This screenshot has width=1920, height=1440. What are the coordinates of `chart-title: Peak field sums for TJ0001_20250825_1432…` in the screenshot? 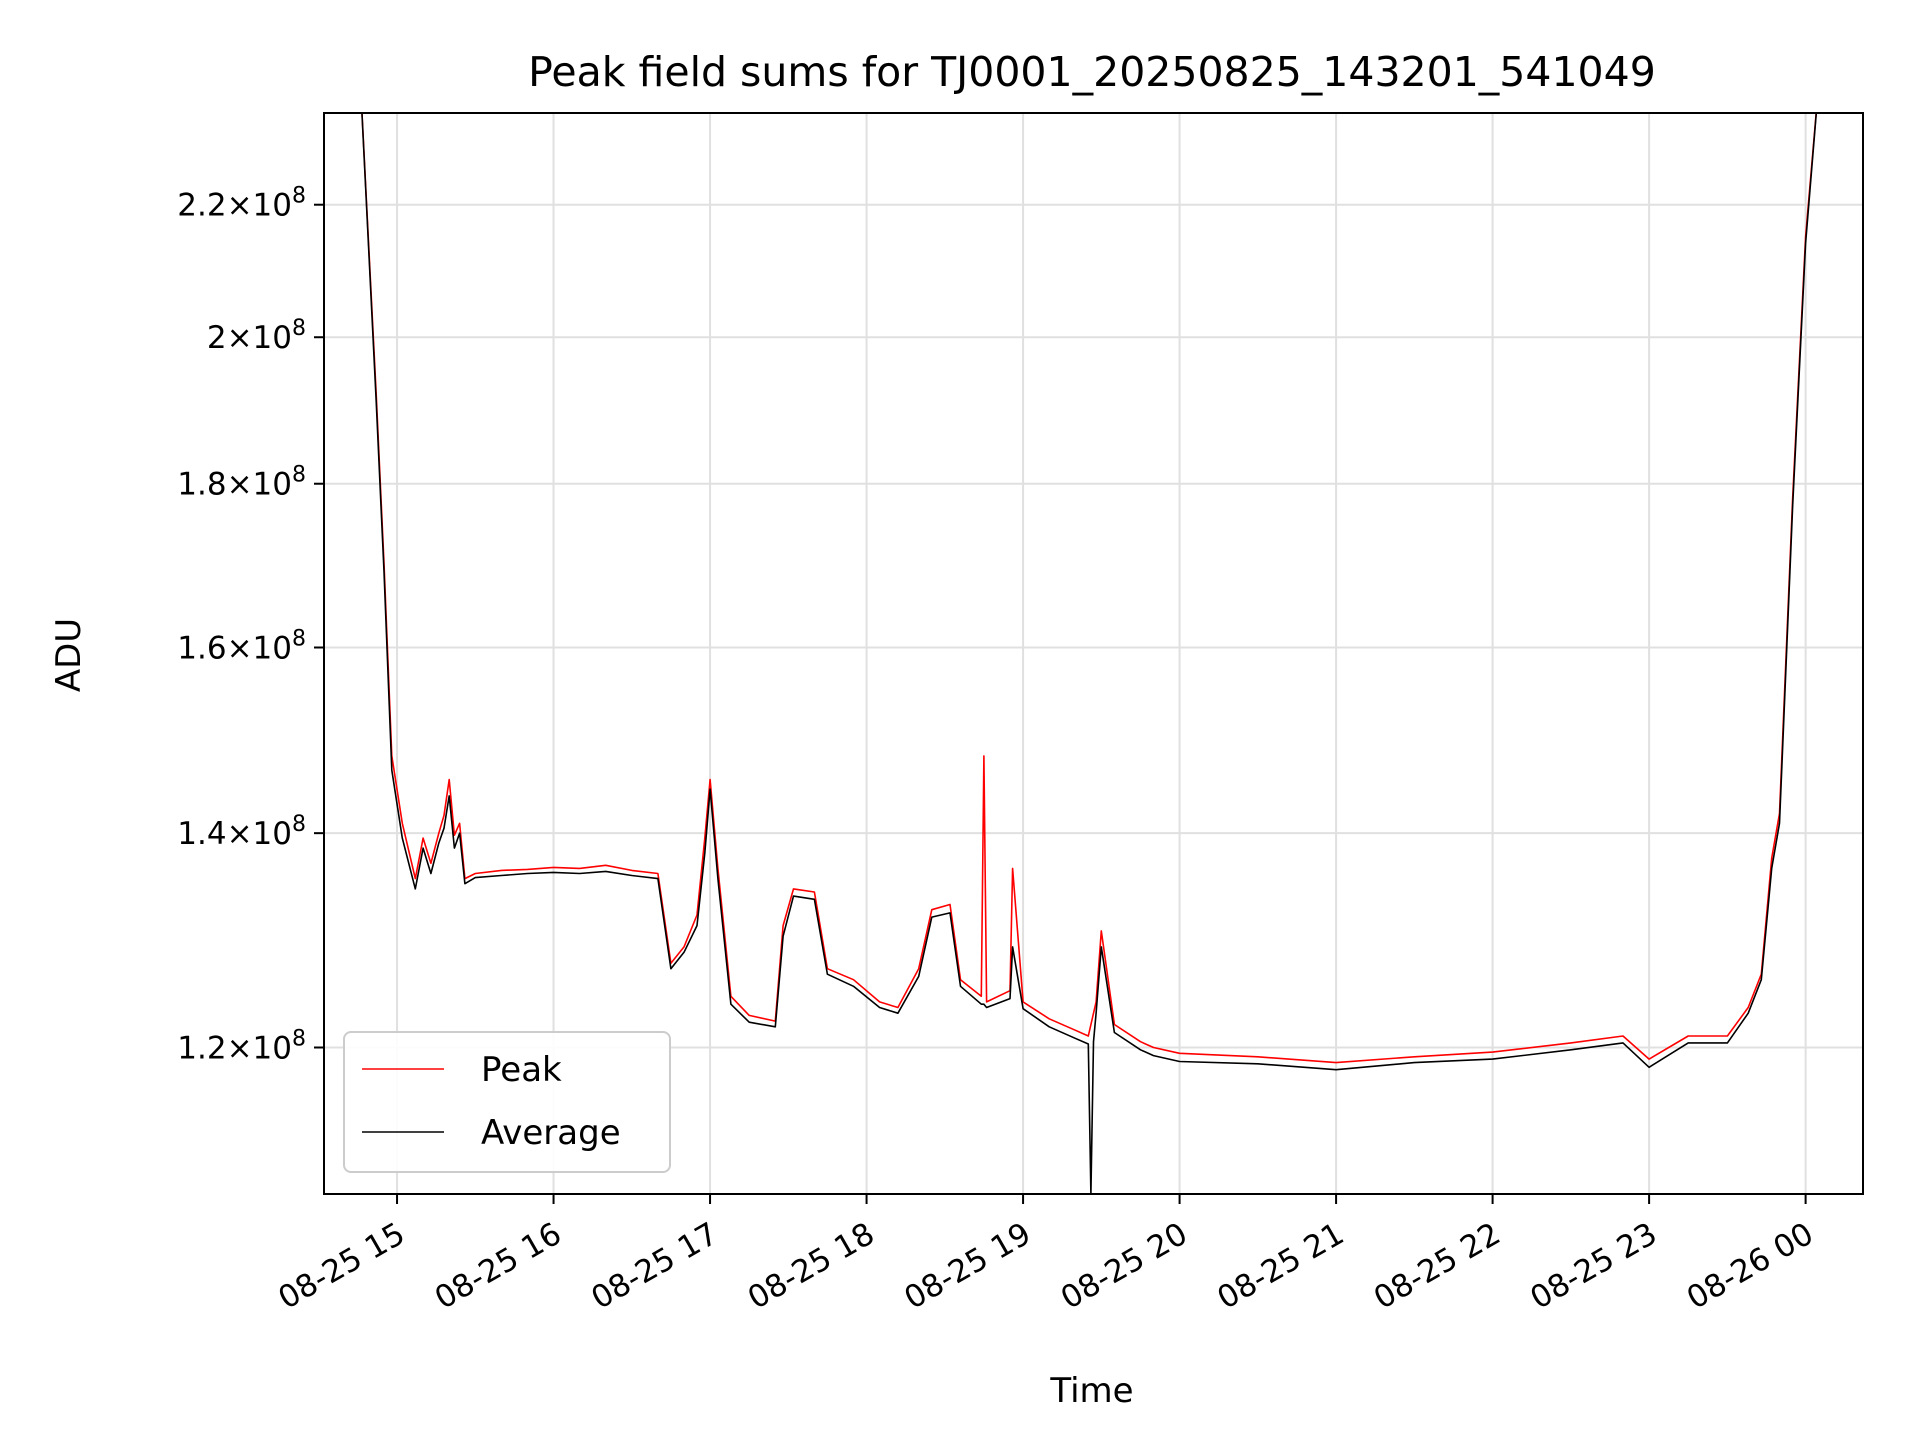 It's located at (1092, 72).